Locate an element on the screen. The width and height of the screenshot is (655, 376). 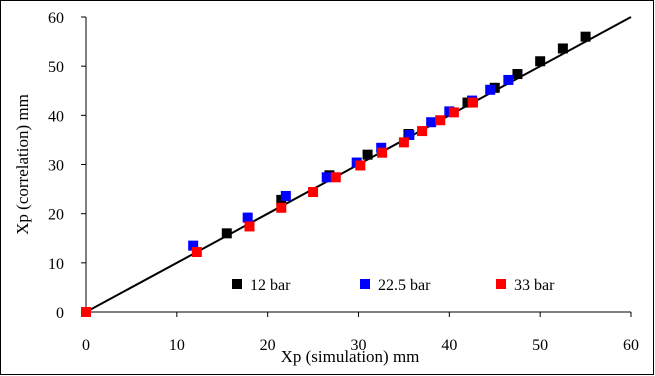
x-axis-label: Xp (simulation) mm is located at coordinates (350, 356).